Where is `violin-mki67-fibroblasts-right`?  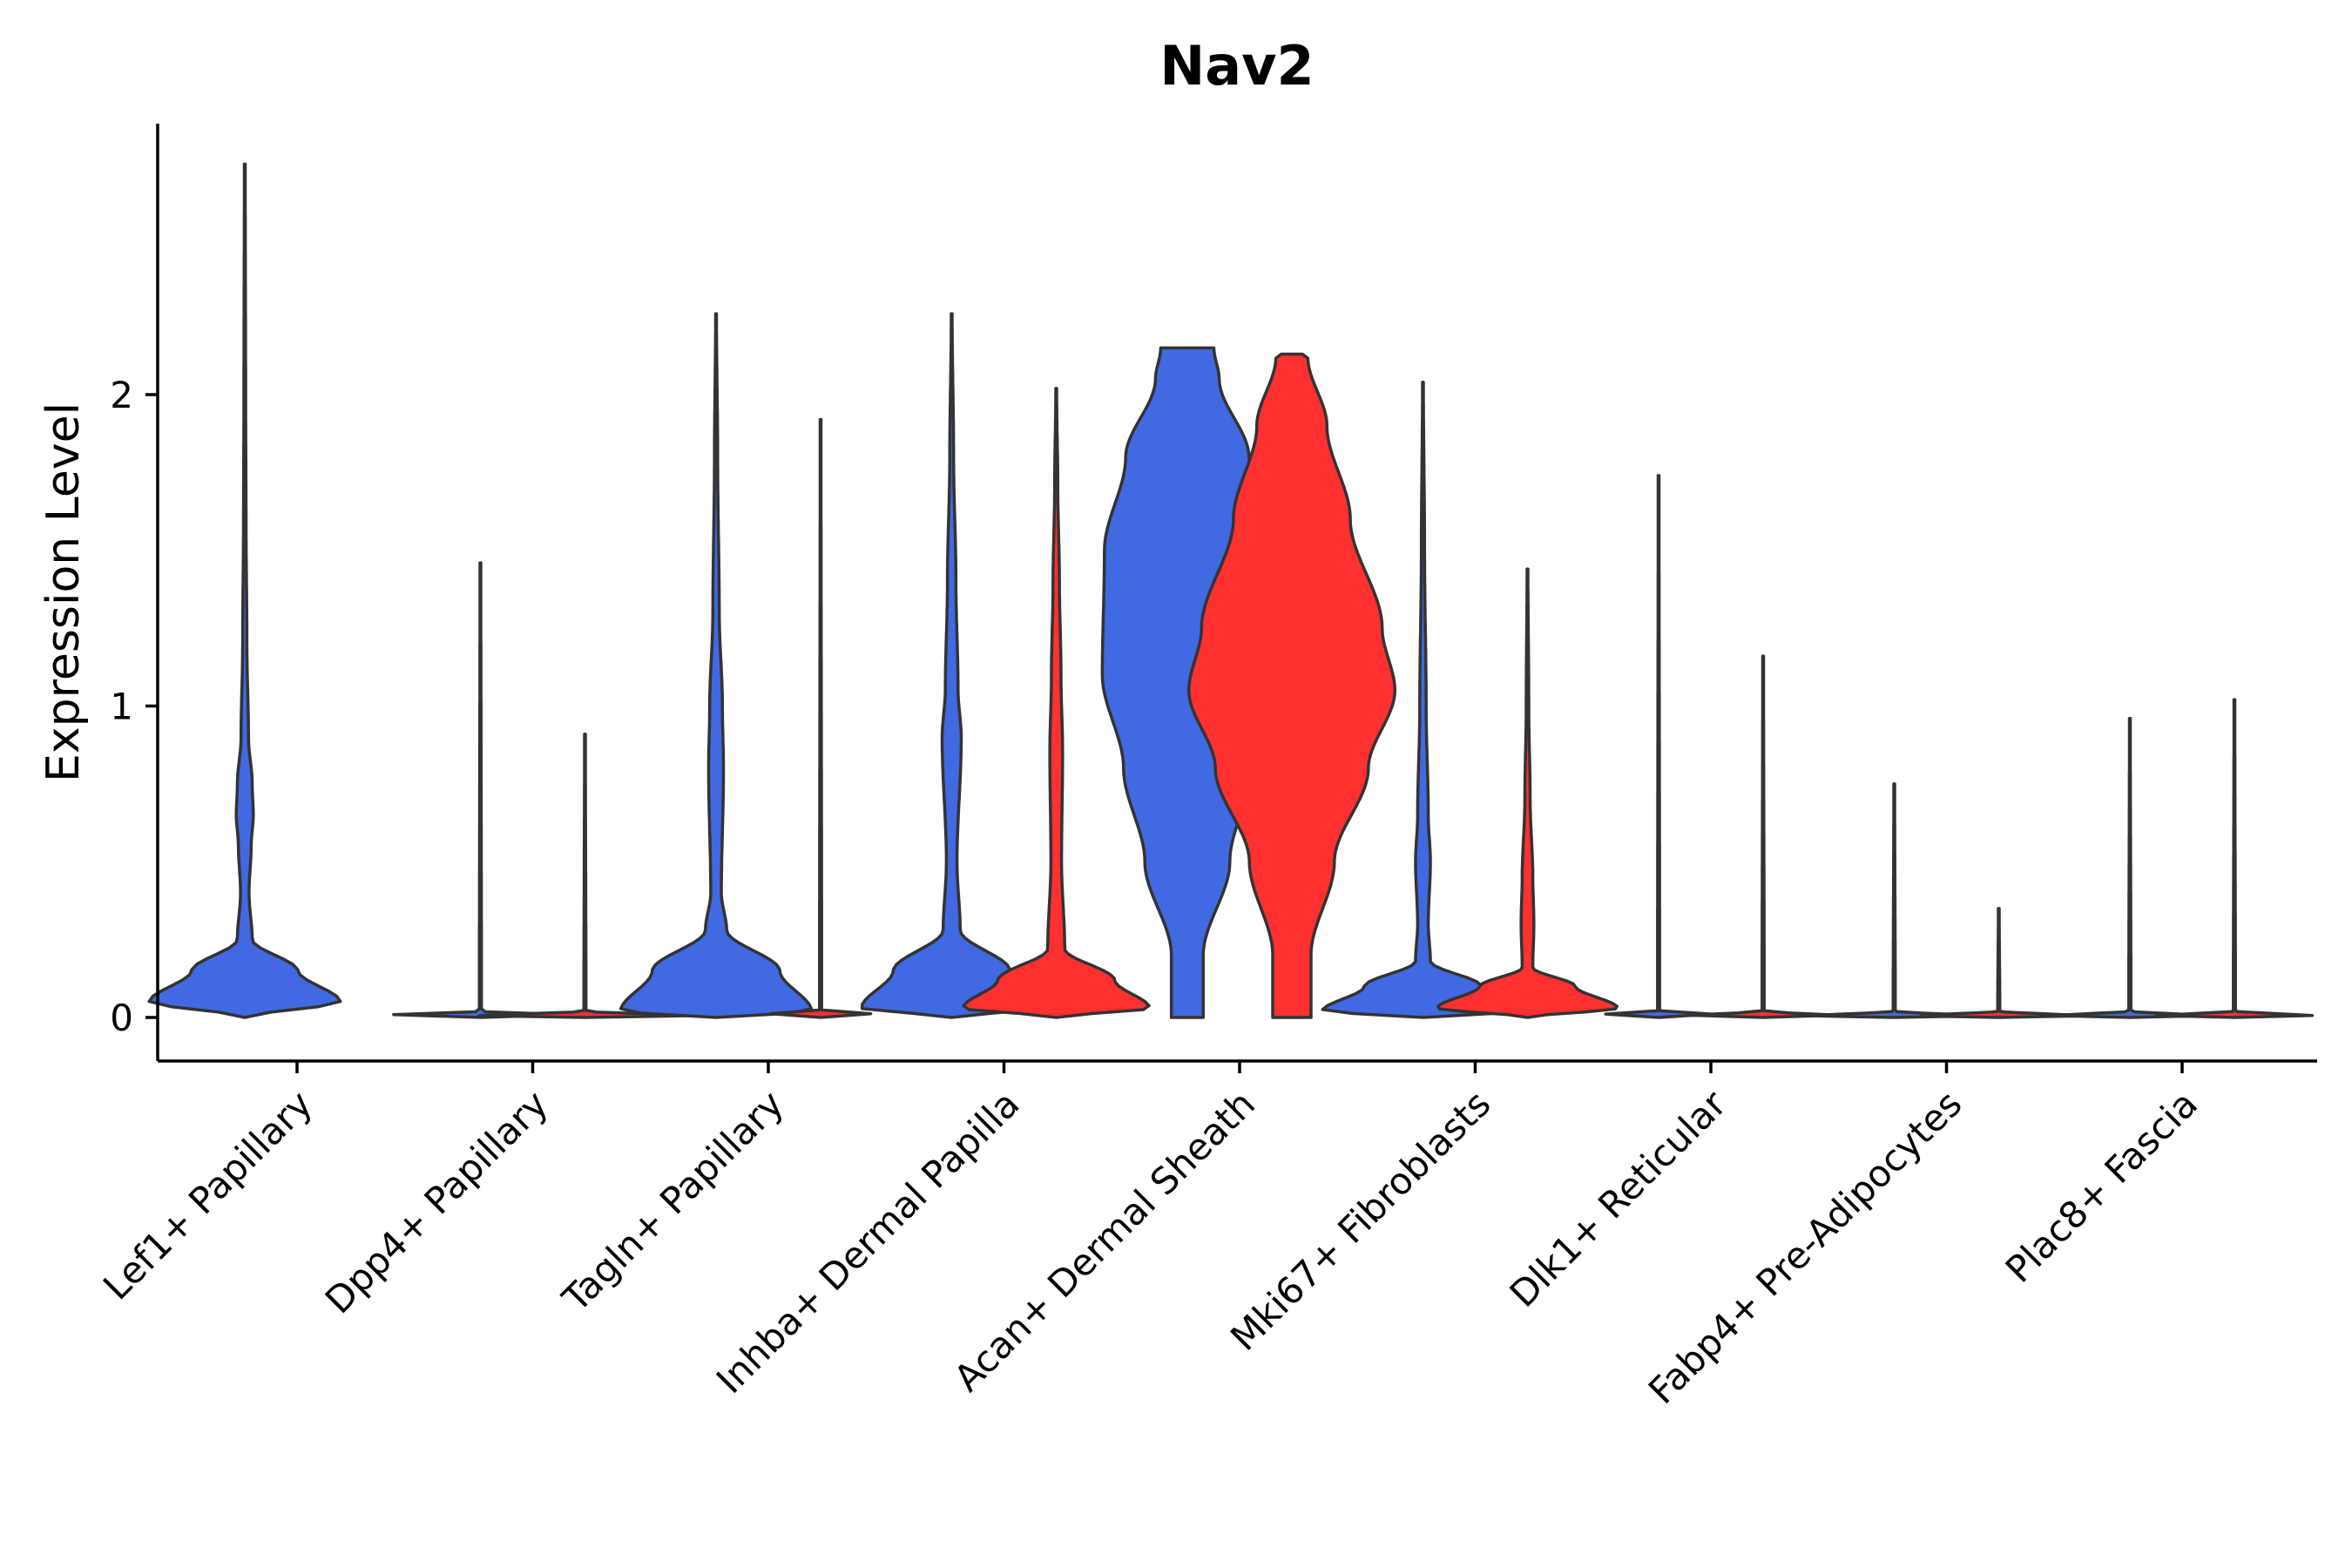
violin-mki67-fibroblasts-right is located at coordinates (1527, 793).